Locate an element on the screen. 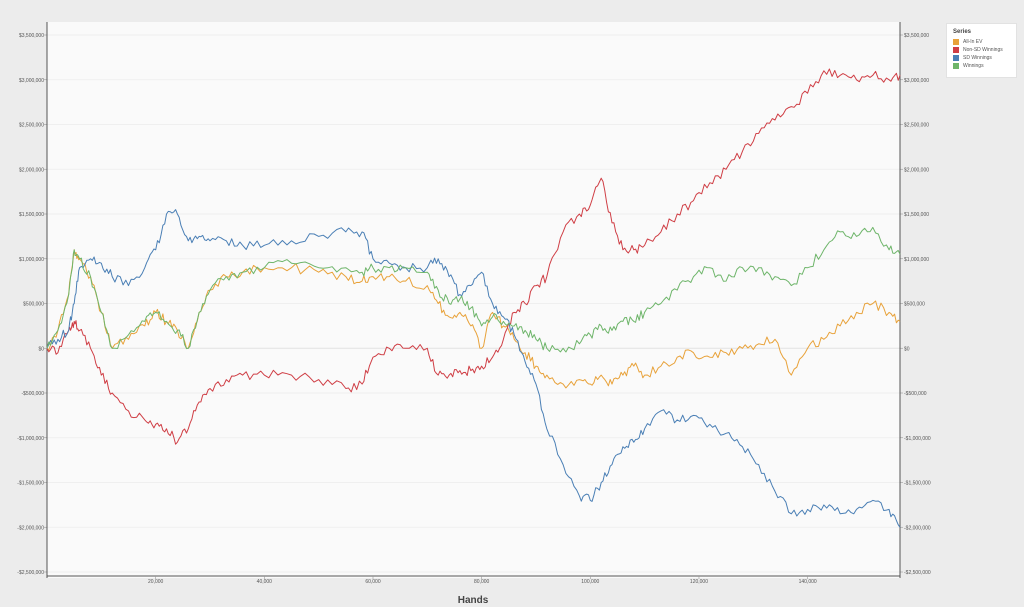 The height and width of the screenshot is (607, 1024). y-tick-label-right: $0 is located at coordinates (907, 349).